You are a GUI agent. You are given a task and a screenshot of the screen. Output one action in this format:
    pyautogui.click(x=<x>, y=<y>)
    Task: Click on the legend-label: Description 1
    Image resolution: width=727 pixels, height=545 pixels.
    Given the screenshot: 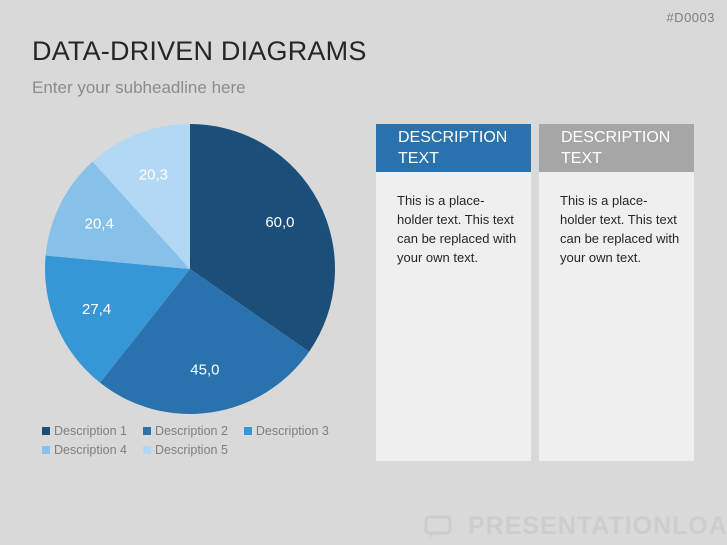 What is the action you would take?
    pyautogui.click(x=90, y=431)
    